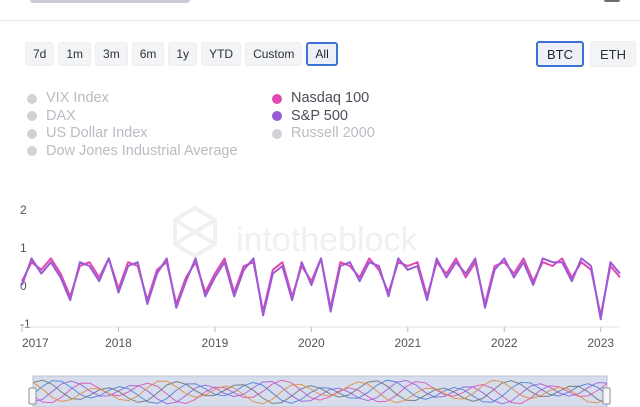 The width and height of the screenshot is (640, 407). I want to click on x-tick-label: 2018, so click(118, 343).